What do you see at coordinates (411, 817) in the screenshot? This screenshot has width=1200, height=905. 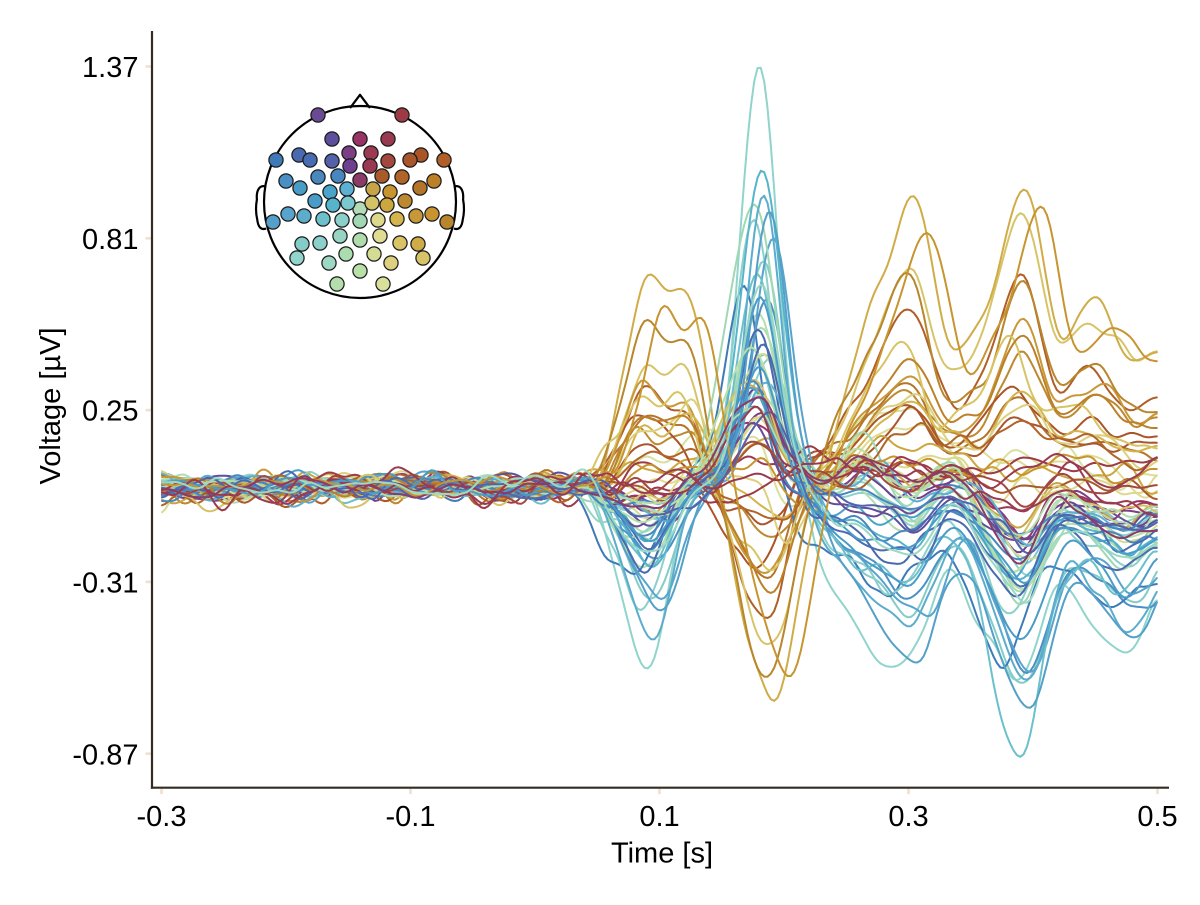 I see `svg-text: -0.1` at bounding box center [411, 817].